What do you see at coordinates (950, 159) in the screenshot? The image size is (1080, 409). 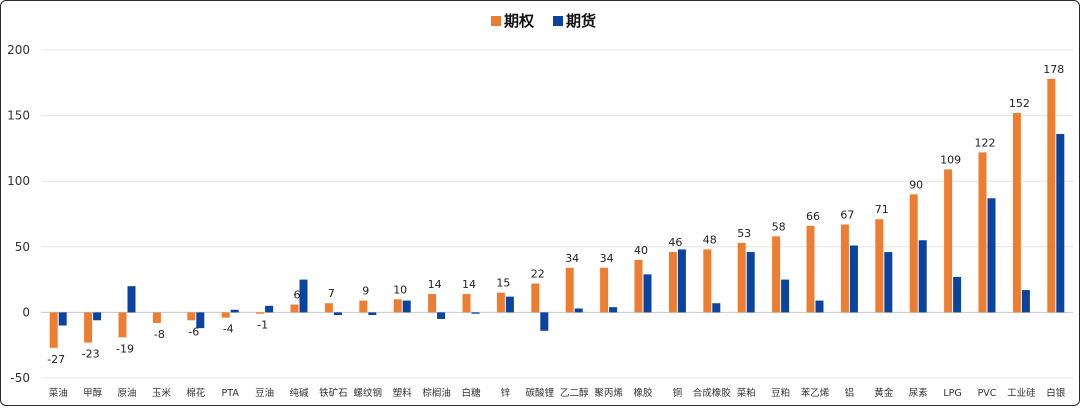 I see `data-label: 109` at bounding box center [950, 159].